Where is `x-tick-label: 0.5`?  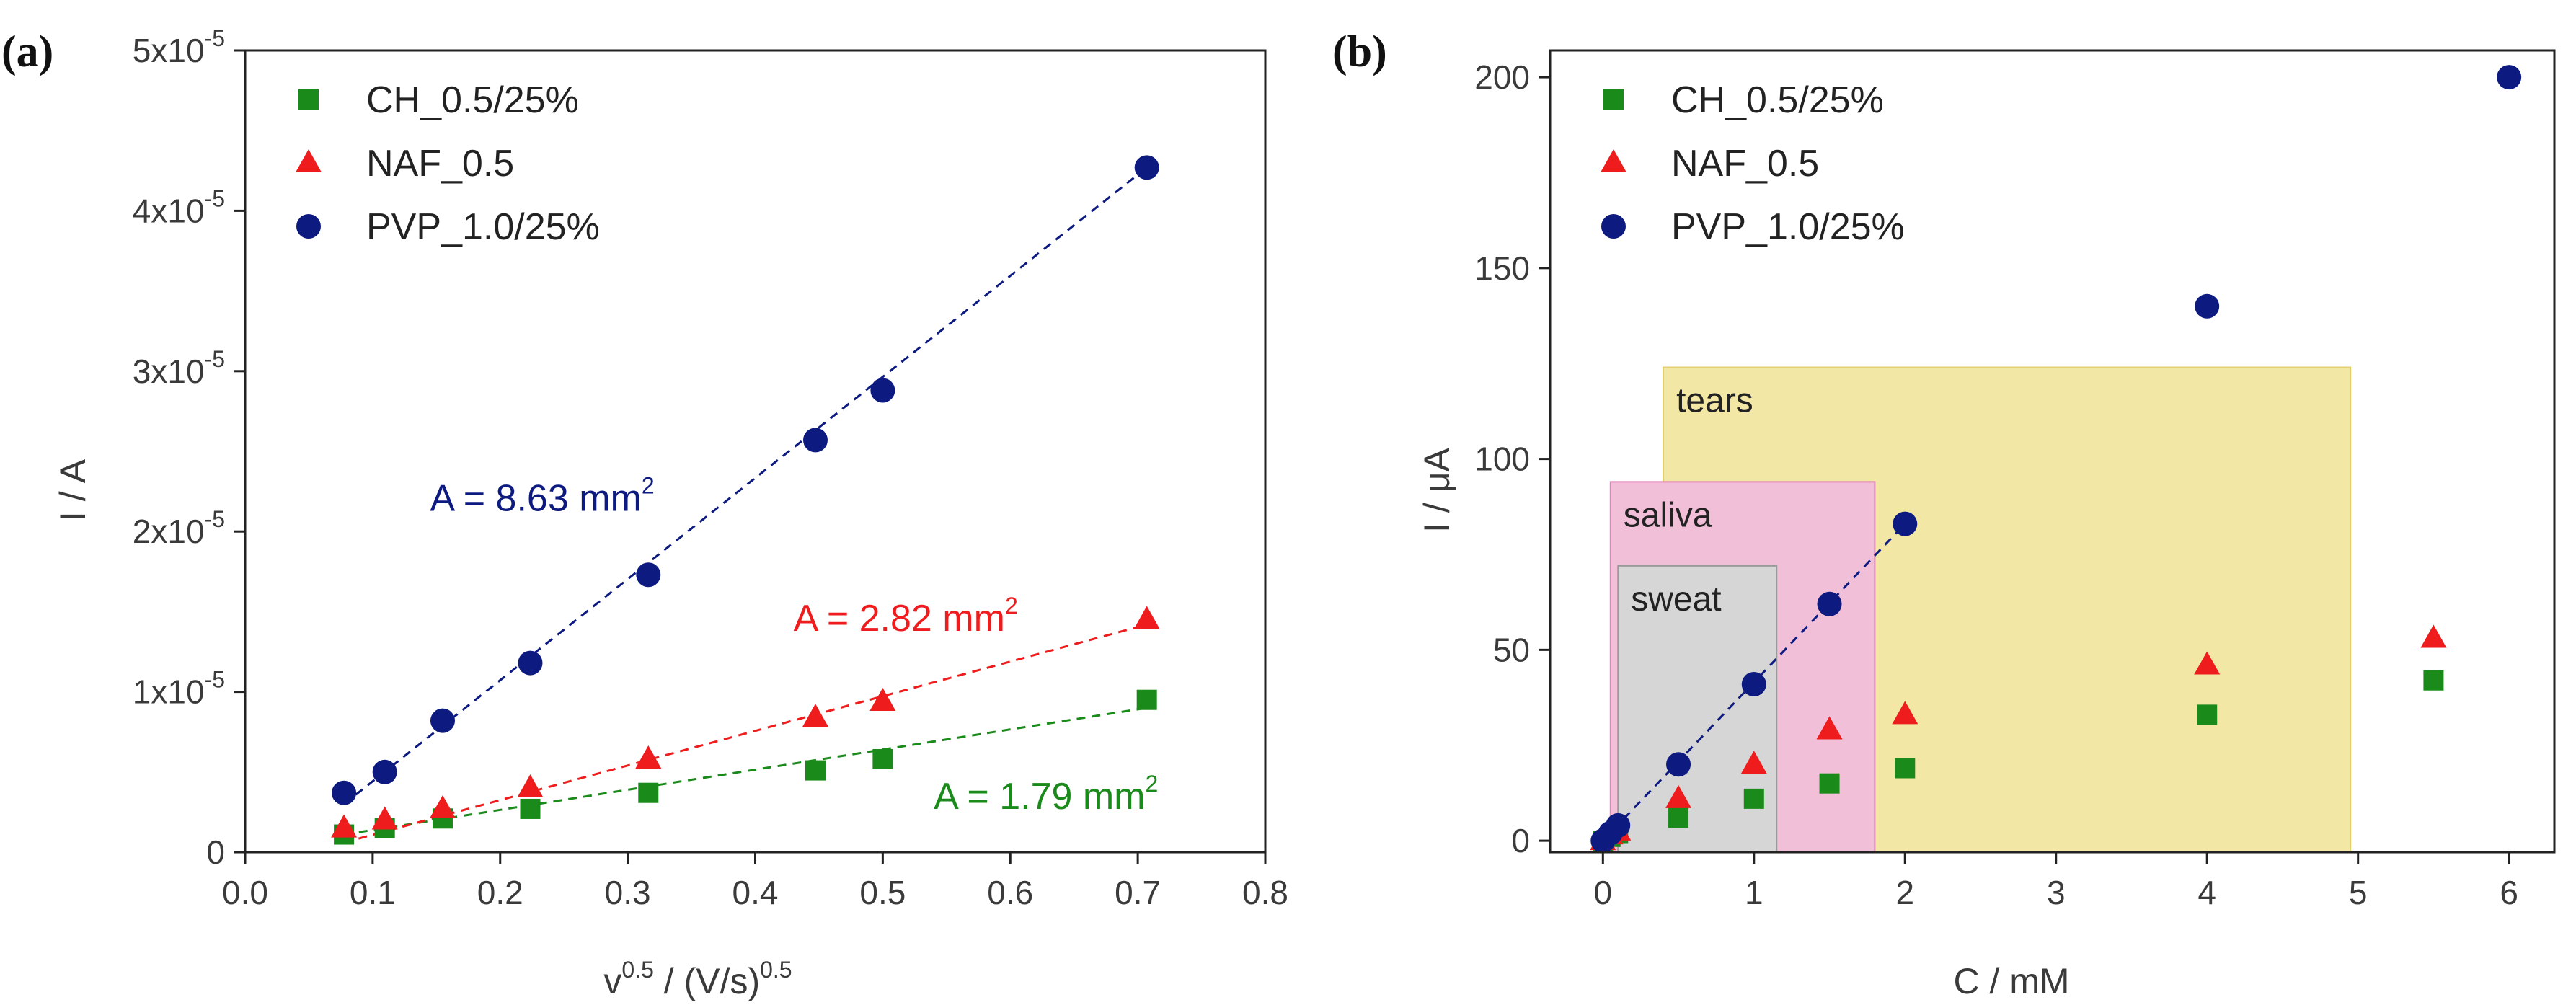 x-tick-label: 0.5 is located at coordinates (882, 892).